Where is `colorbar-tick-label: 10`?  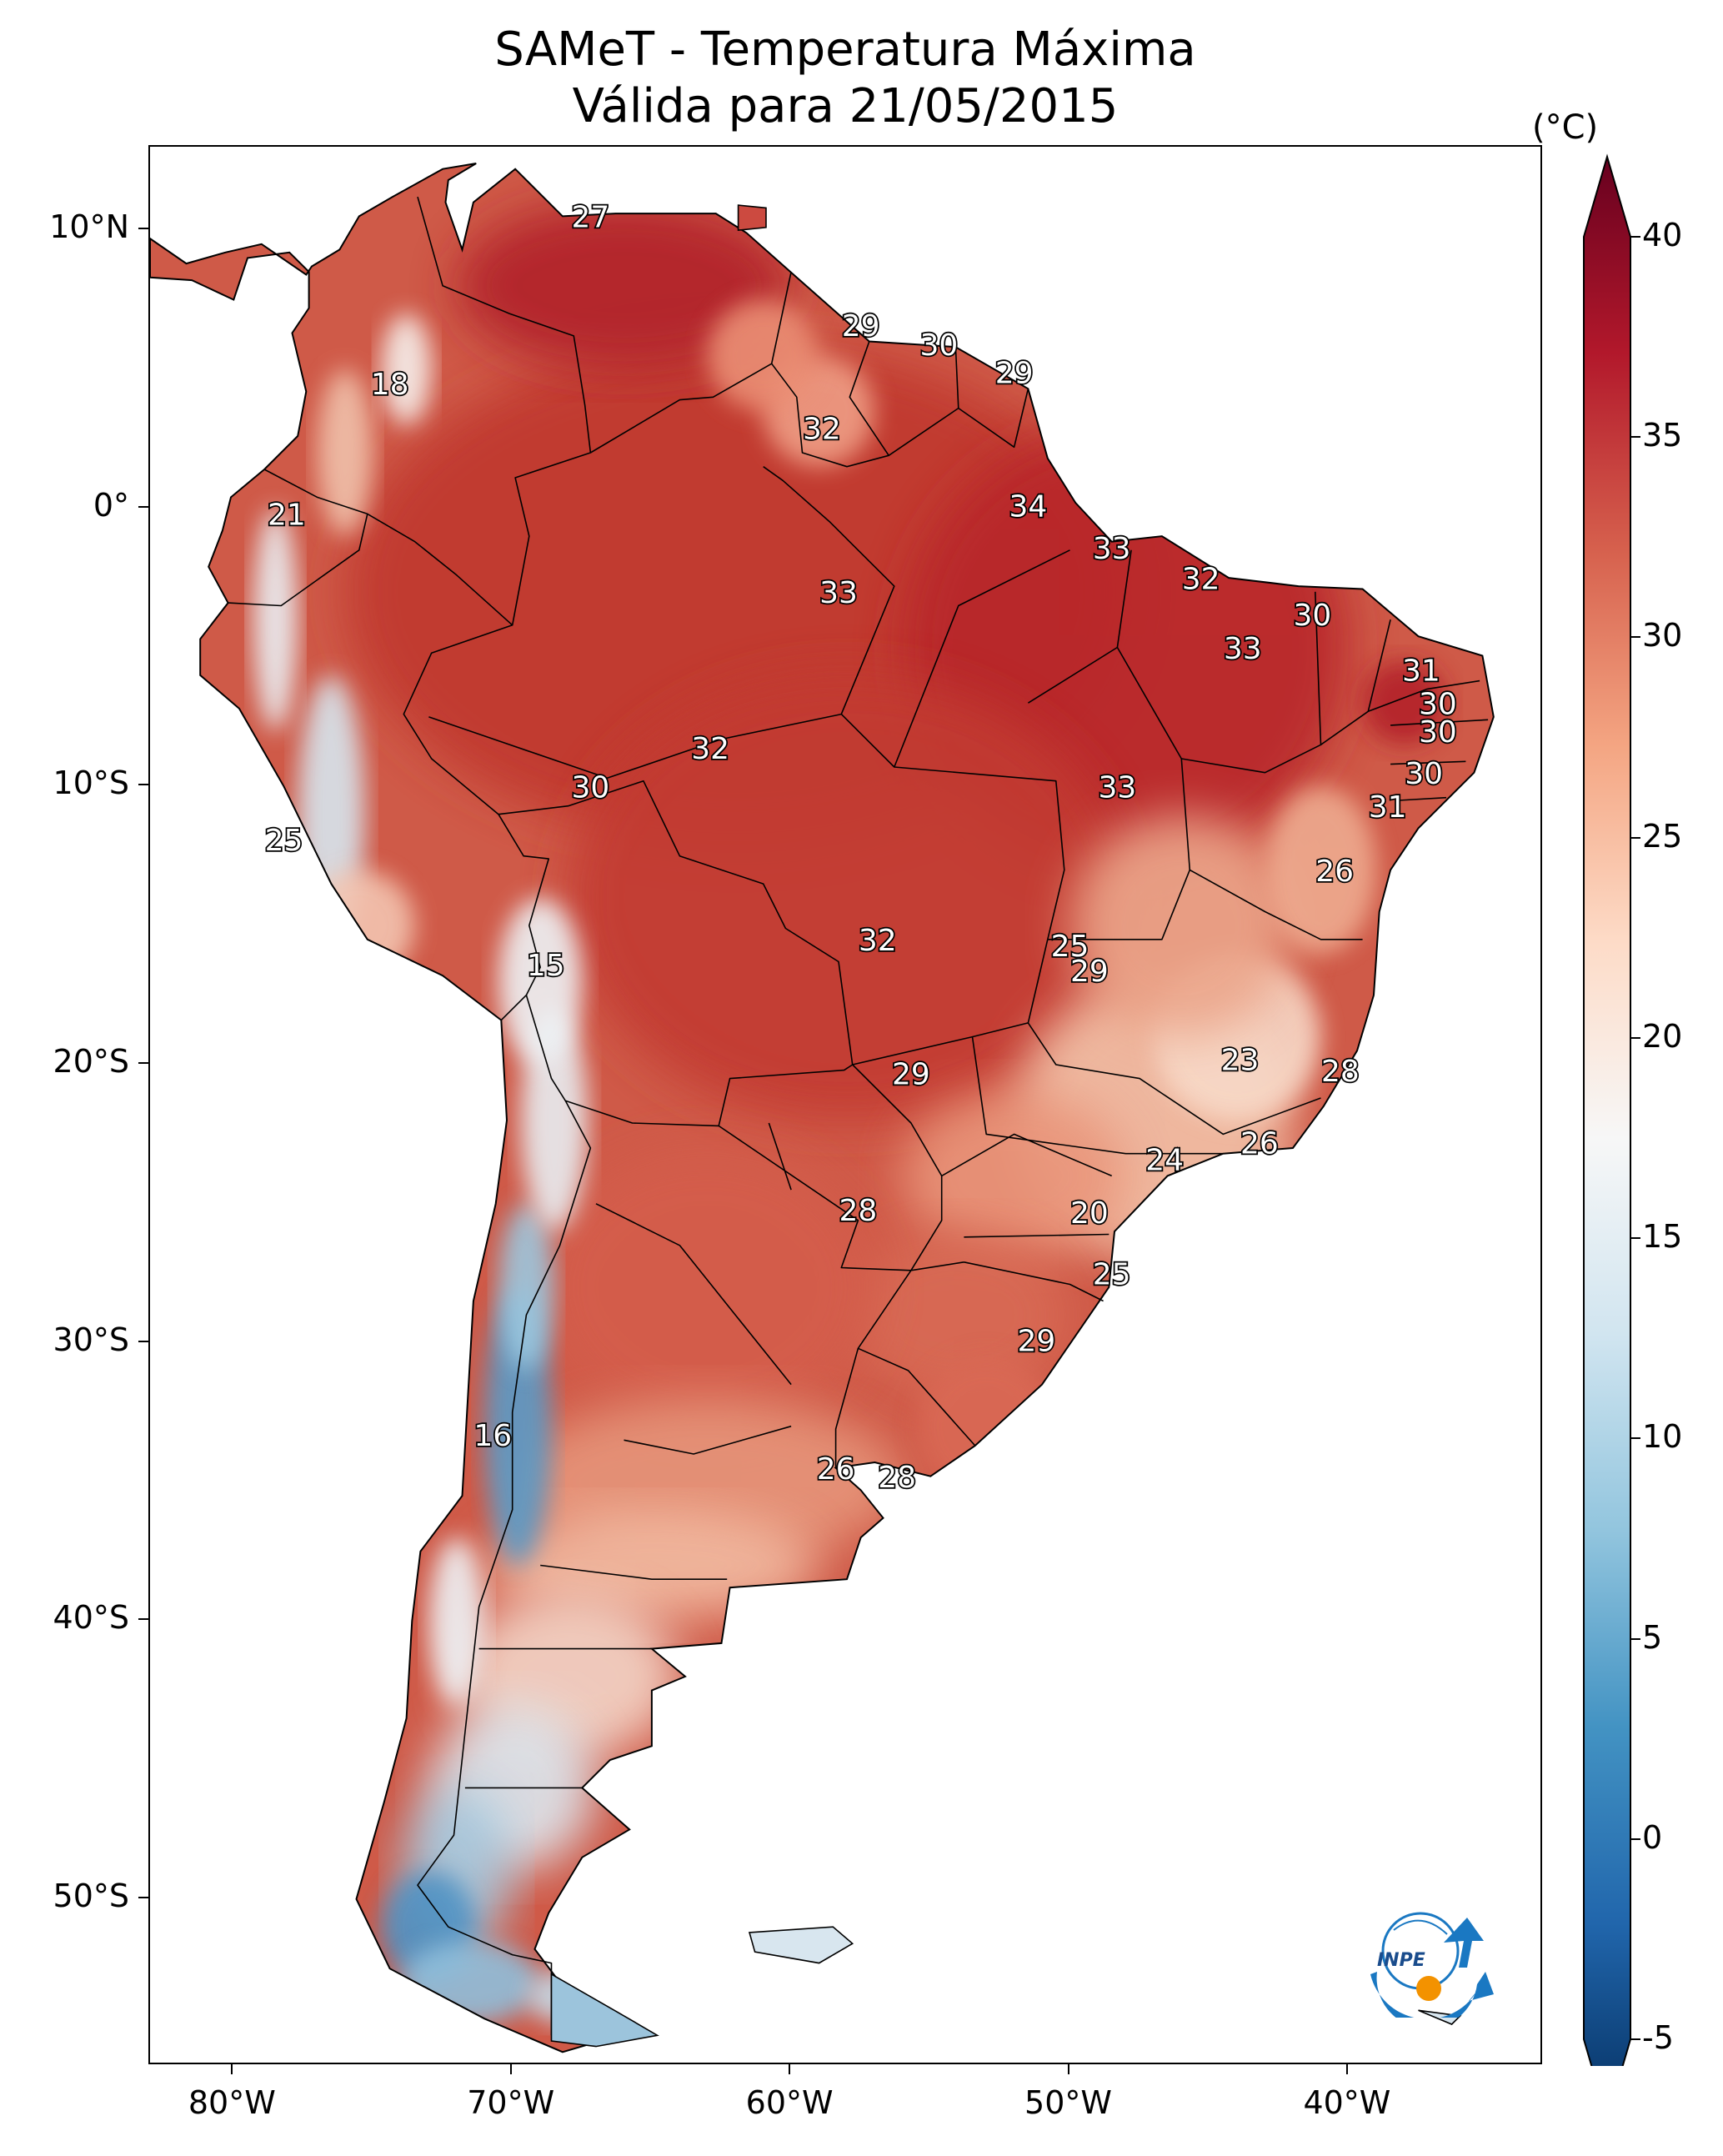
colorbar-tick-label: 10 is located at coordinates (1663, 1437).